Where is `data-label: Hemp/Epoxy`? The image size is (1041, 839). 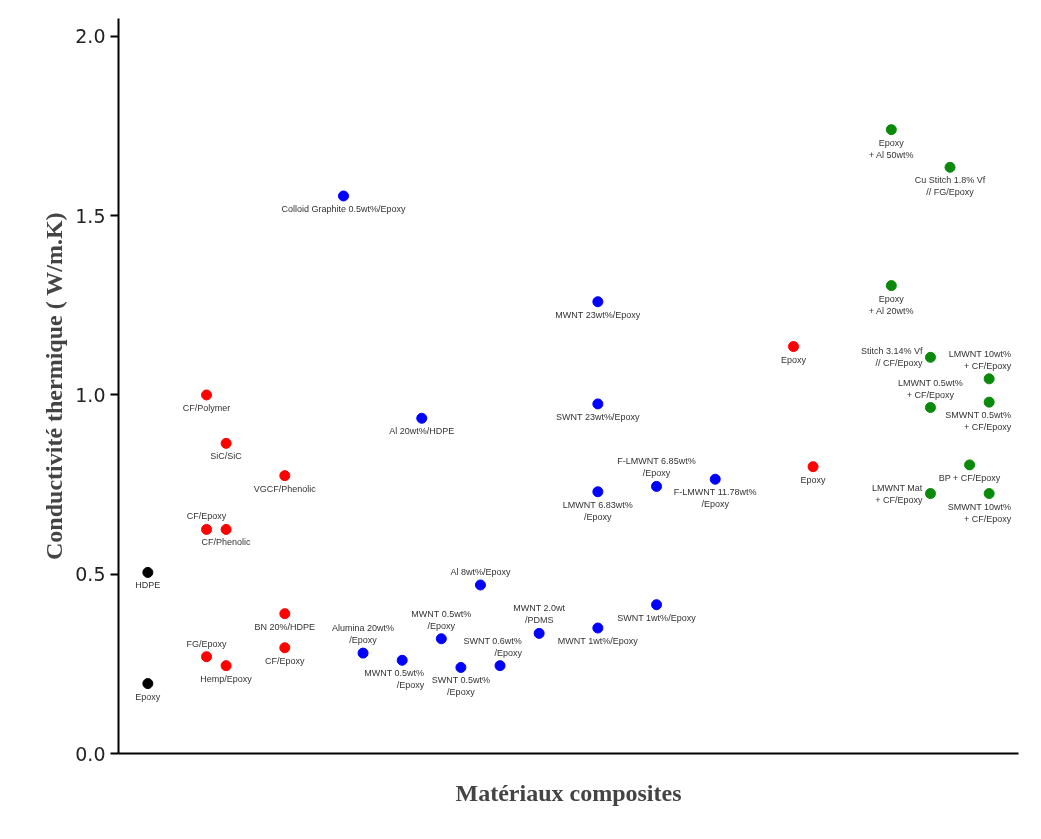 data-label: Hemp/Epoxy is located at coordinates (226, 678).